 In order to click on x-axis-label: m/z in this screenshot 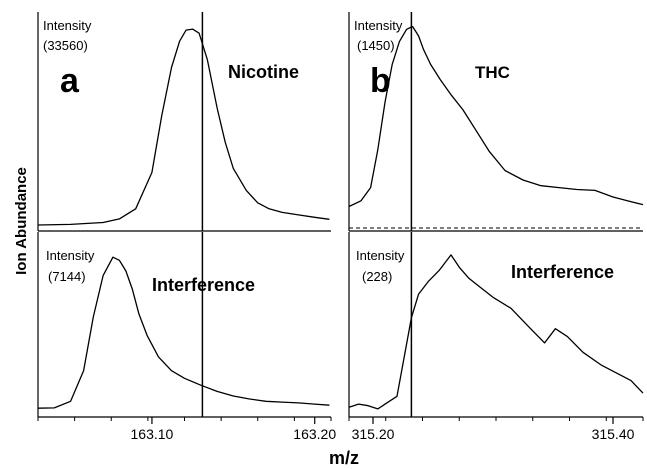, I will do `click(344, 458)`.